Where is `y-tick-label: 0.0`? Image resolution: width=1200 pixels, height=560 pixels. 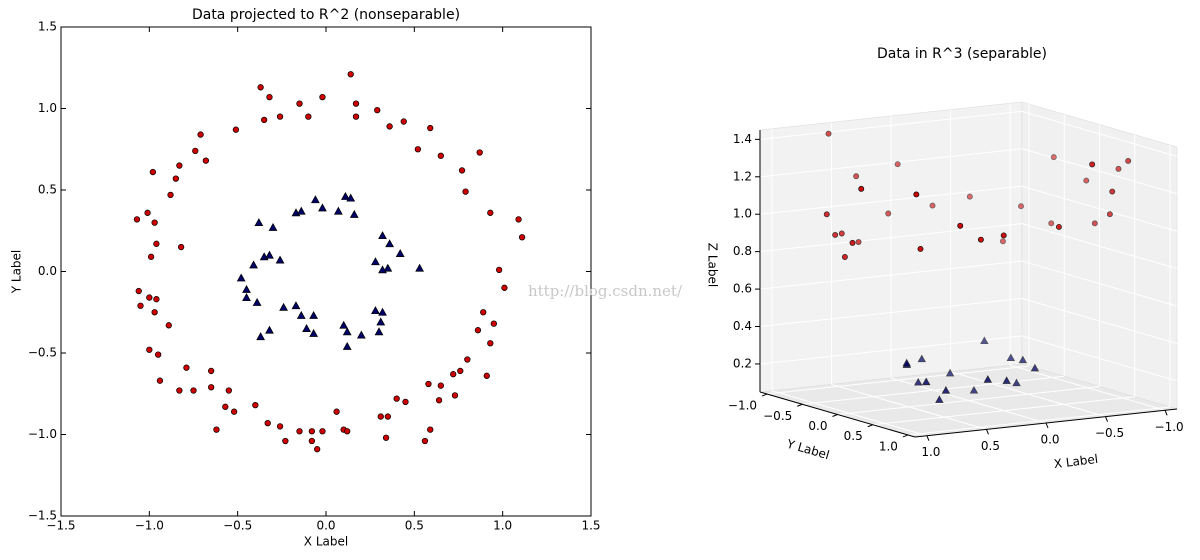 y-tick-label: 0.0 is located at coordinates (817, 426).